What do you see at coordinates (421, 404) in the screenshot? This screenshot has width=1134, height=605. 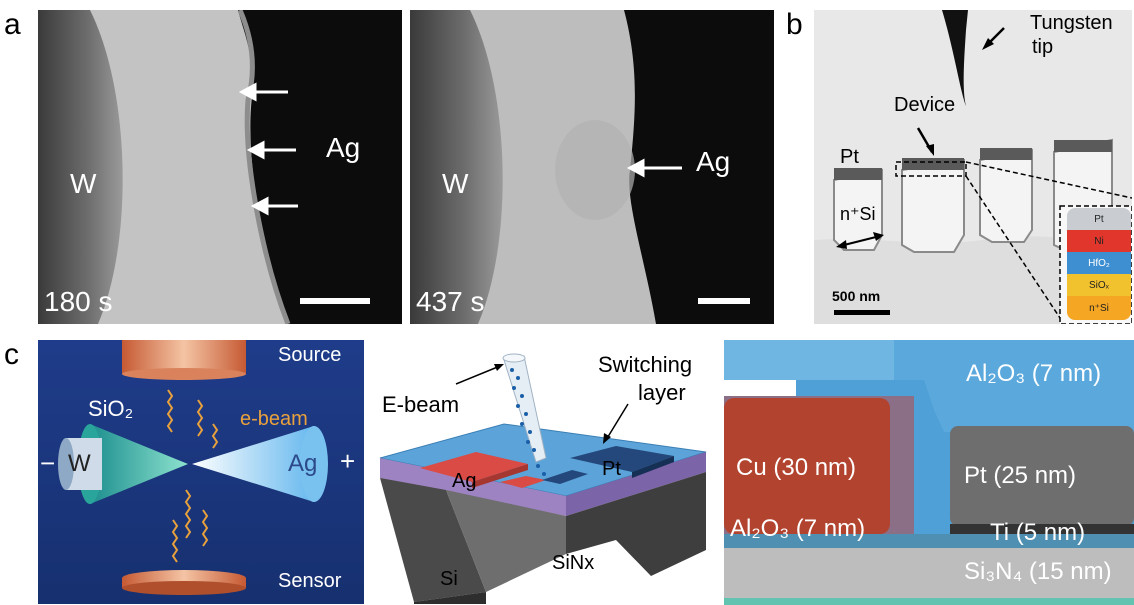 I see `d-ebeam-label: E-beam` at bounding box center [421, 404].